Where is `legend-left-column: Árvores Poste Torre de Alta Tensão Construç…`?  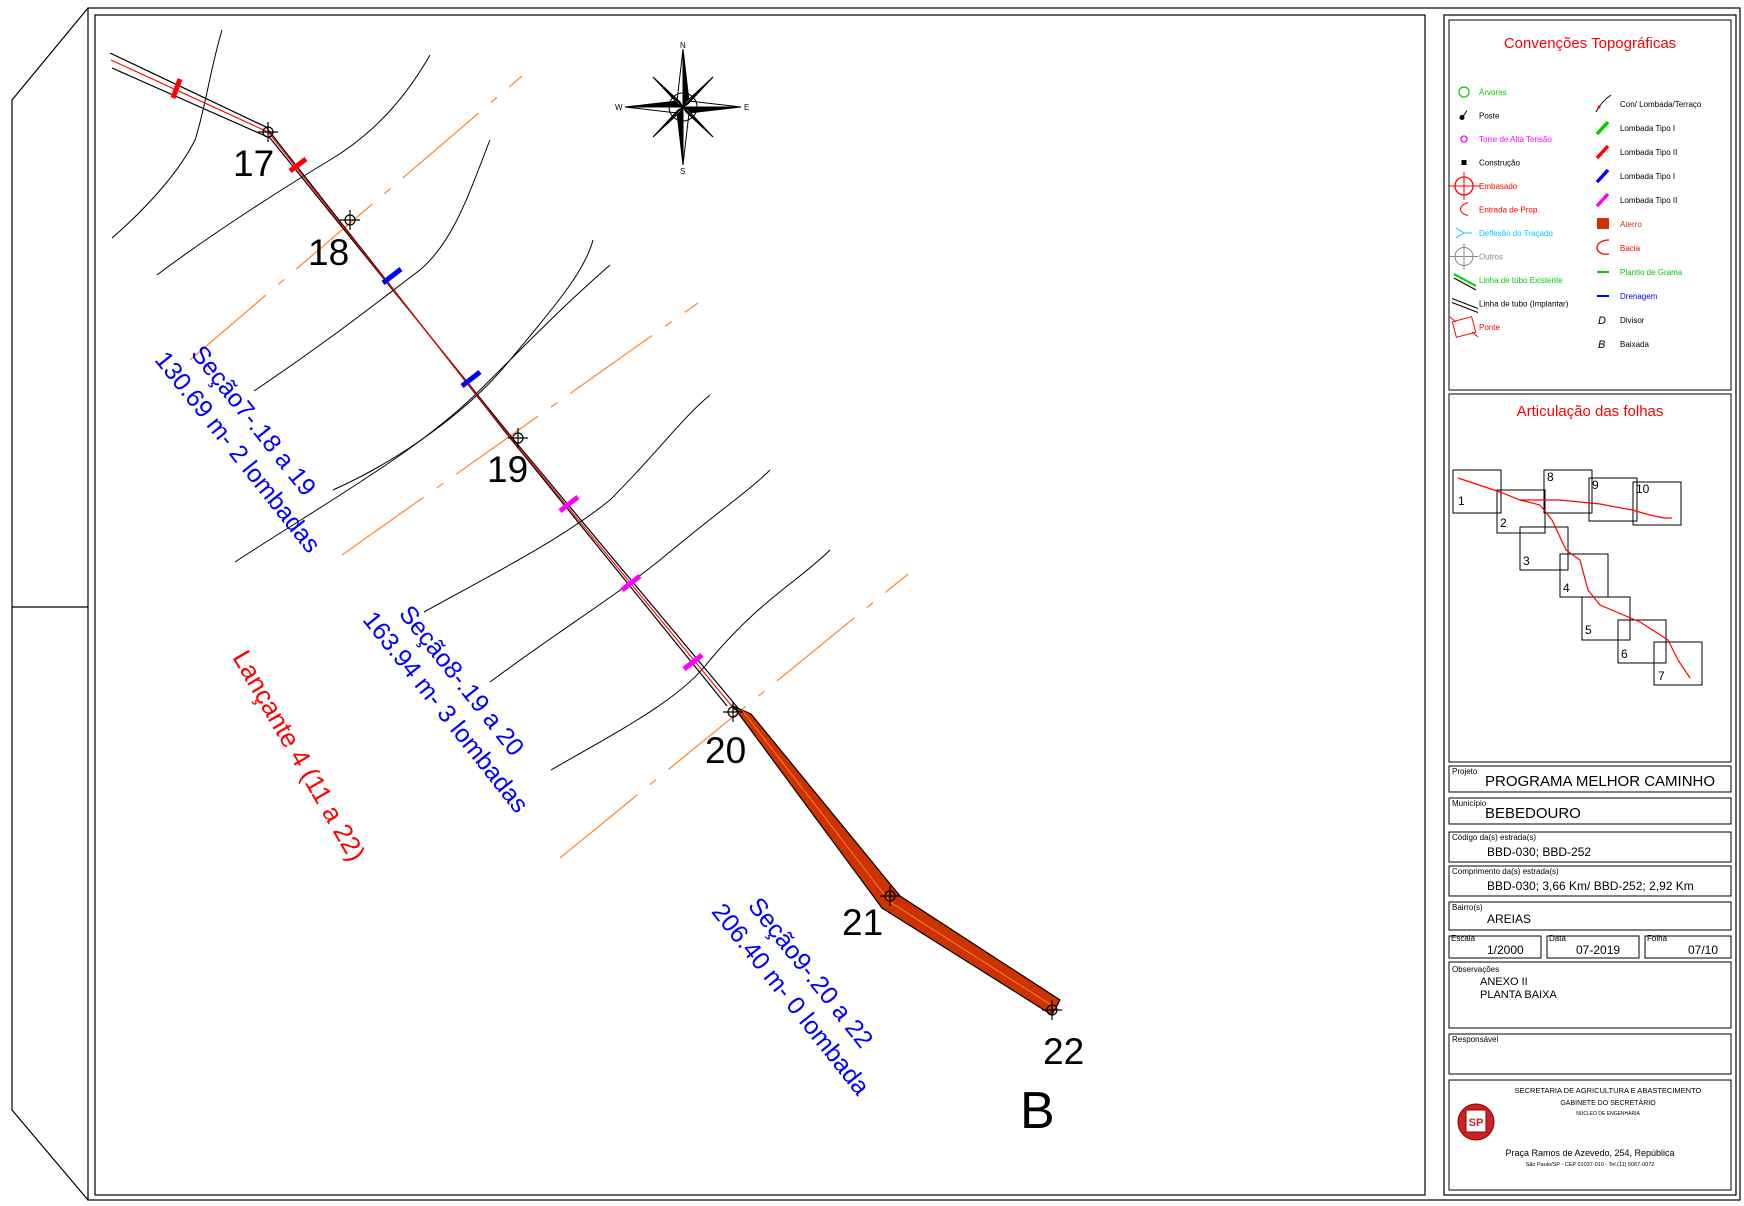
legend-left-column: Árvores Poste Torre de Alta Tensão Construç… is located at coordinates (1508, 212).